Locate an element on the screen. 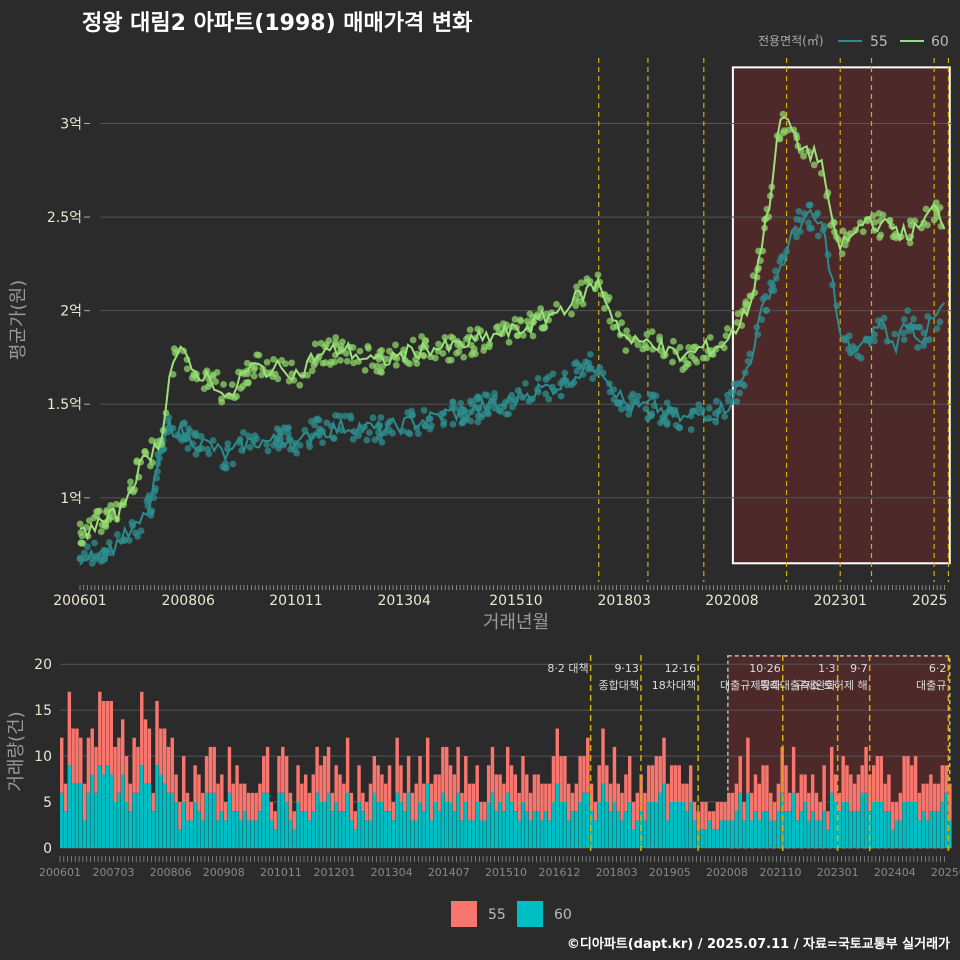  legend-label-55: 55 is located at coordinates (879, 42).